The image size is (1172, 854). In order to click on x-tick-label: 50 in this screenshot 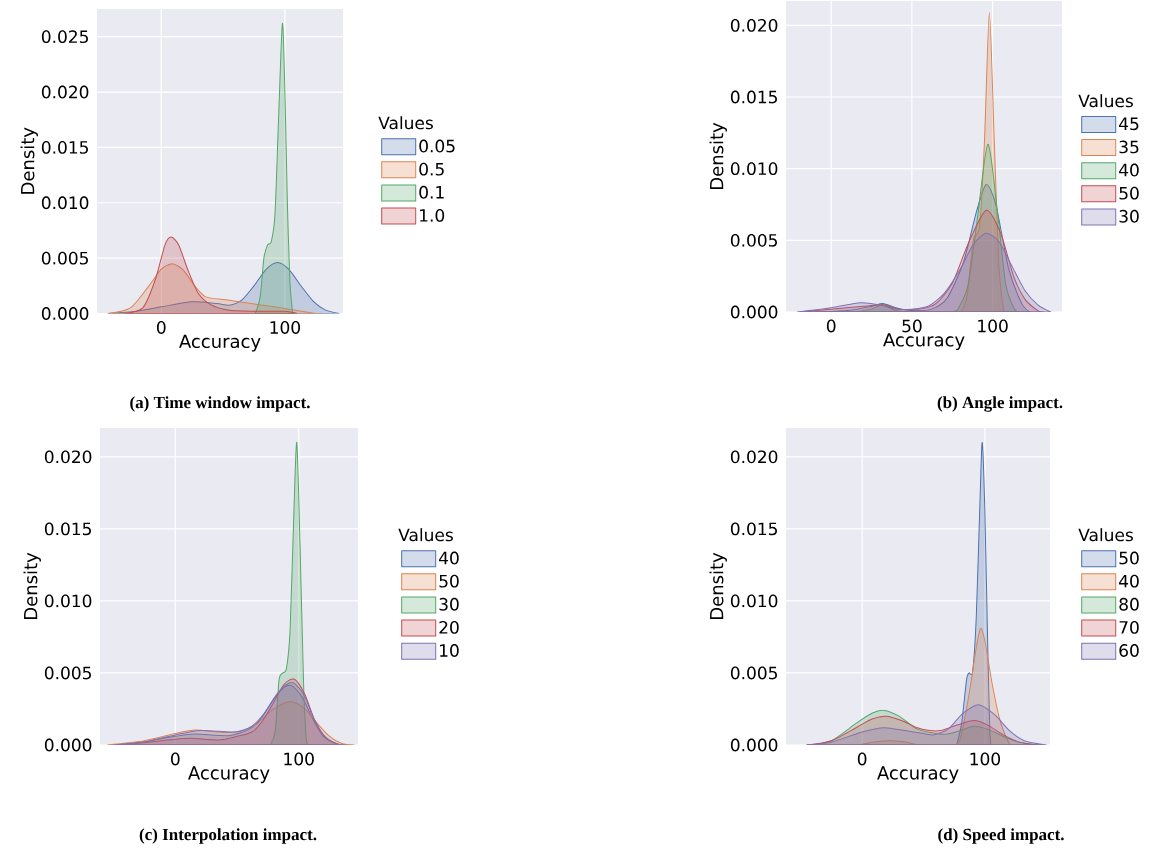, I will do `click(912, 326)`.